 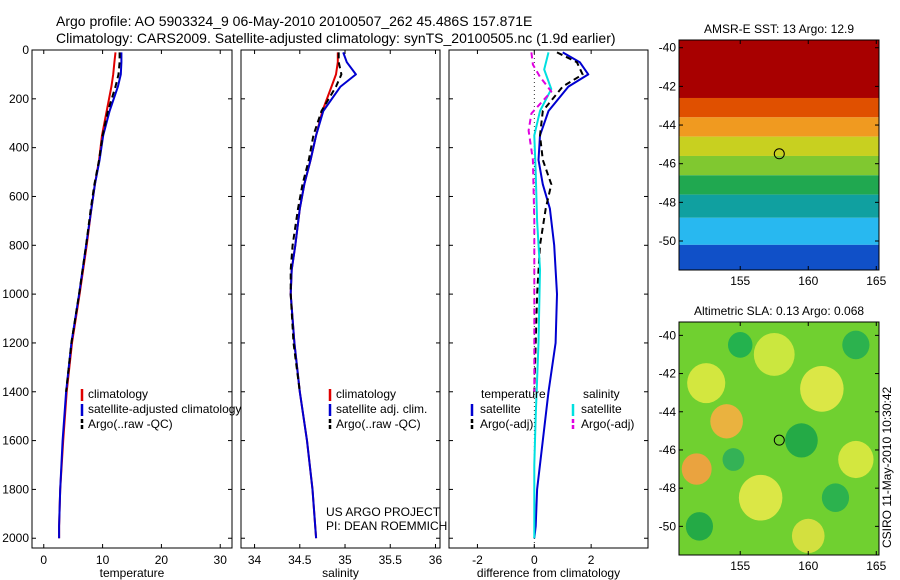 What do you see at coordinates (15, 489) in the screenshot?
I see `y-tick-label: 1800` at bounding box center [15, 489].